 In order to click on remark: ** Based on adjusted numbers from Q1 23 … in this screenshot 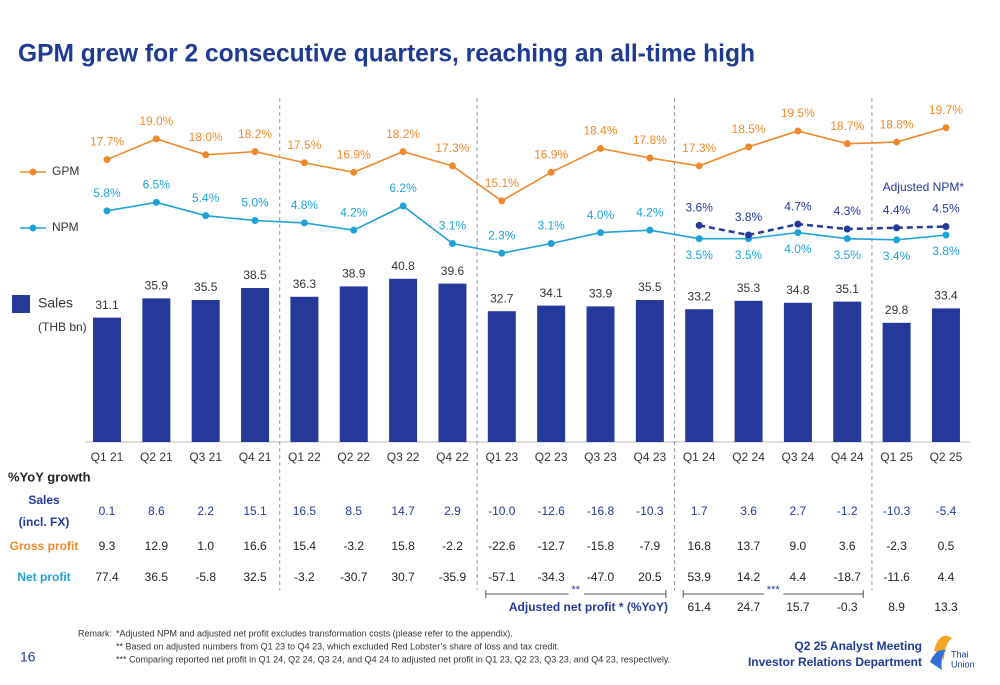, I will do `click(337, 646)`.